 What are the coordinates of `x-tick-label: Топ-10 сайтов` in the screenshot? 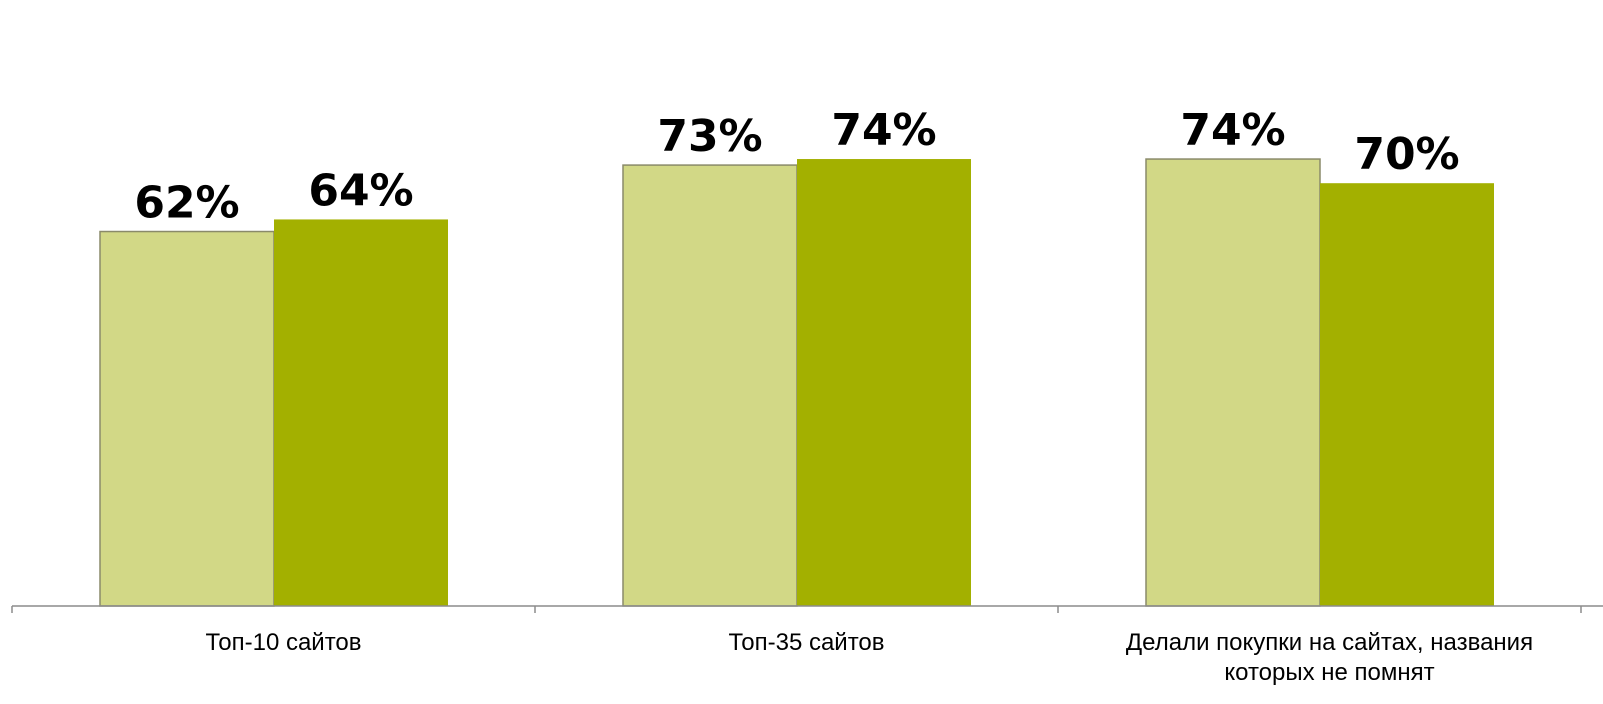 It's located at (283, 642).